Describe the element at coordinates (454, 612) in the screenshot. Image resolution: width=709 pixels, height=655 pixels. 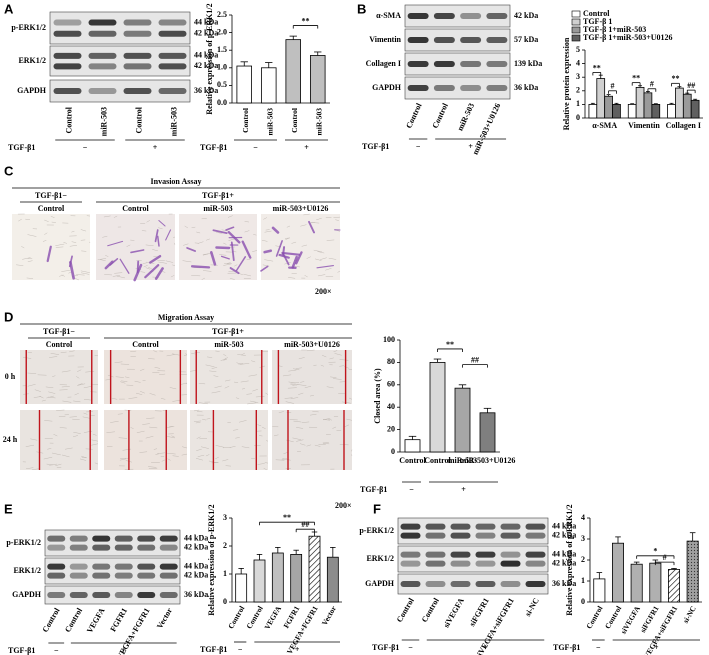
I see `lane-label: siVEGFA` at that location.